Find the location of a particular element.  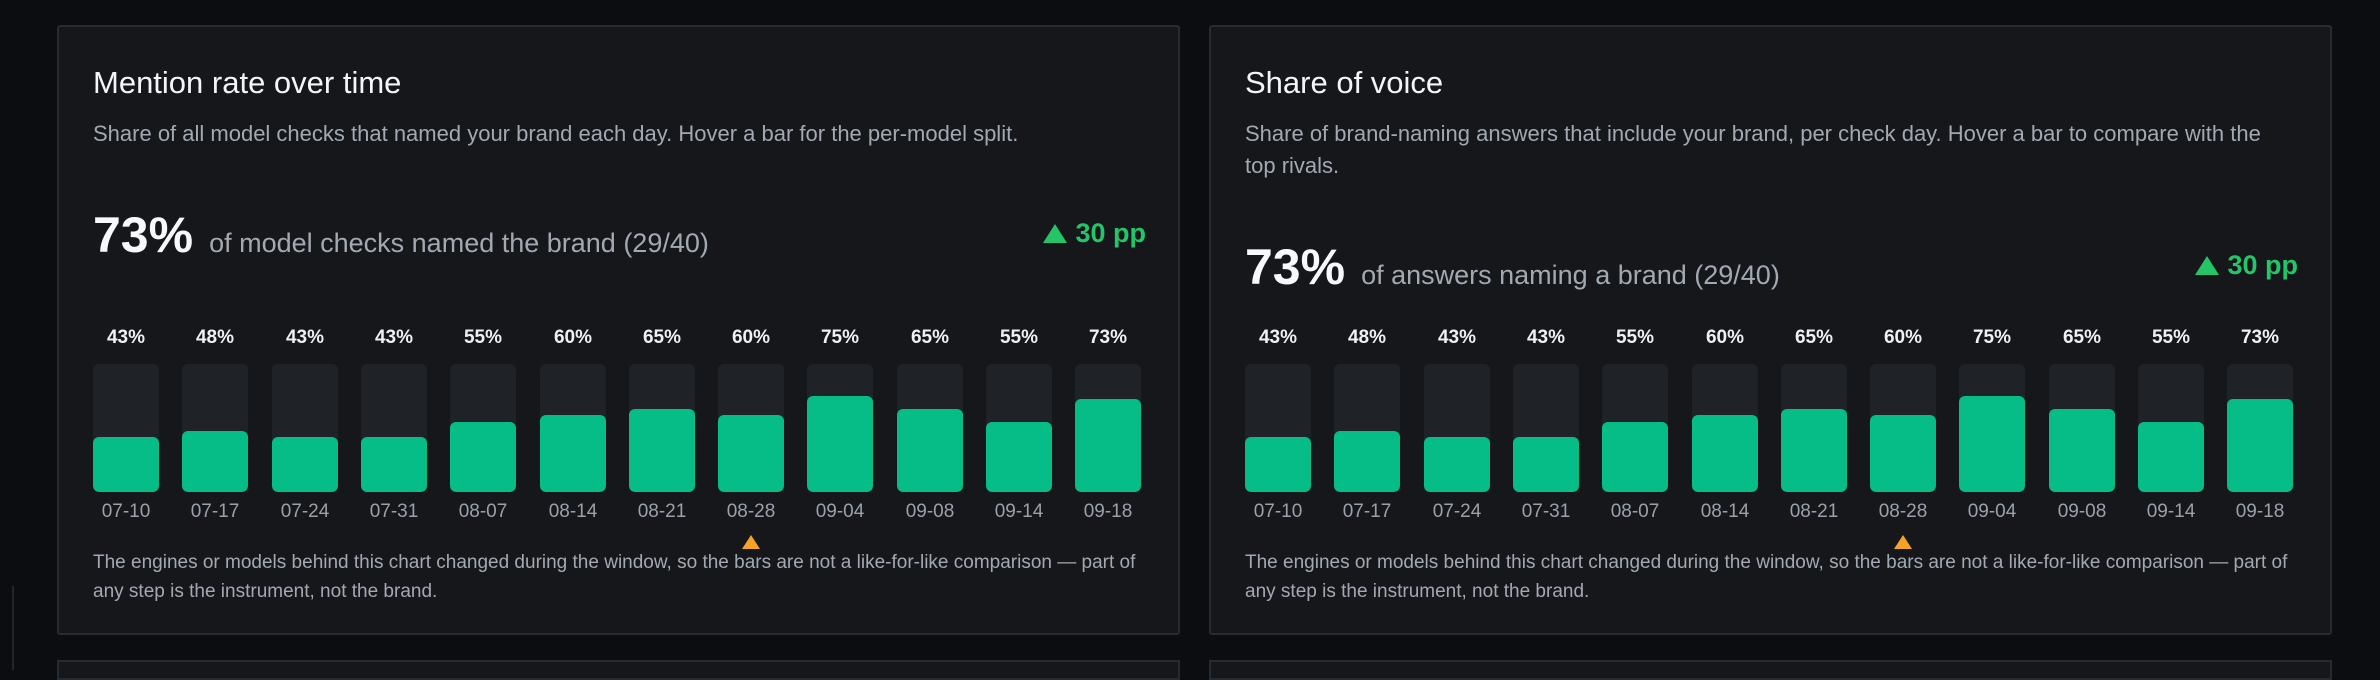

kpi-description: of answers naming a brand (29/40) is located at coordinates (1570, 275).